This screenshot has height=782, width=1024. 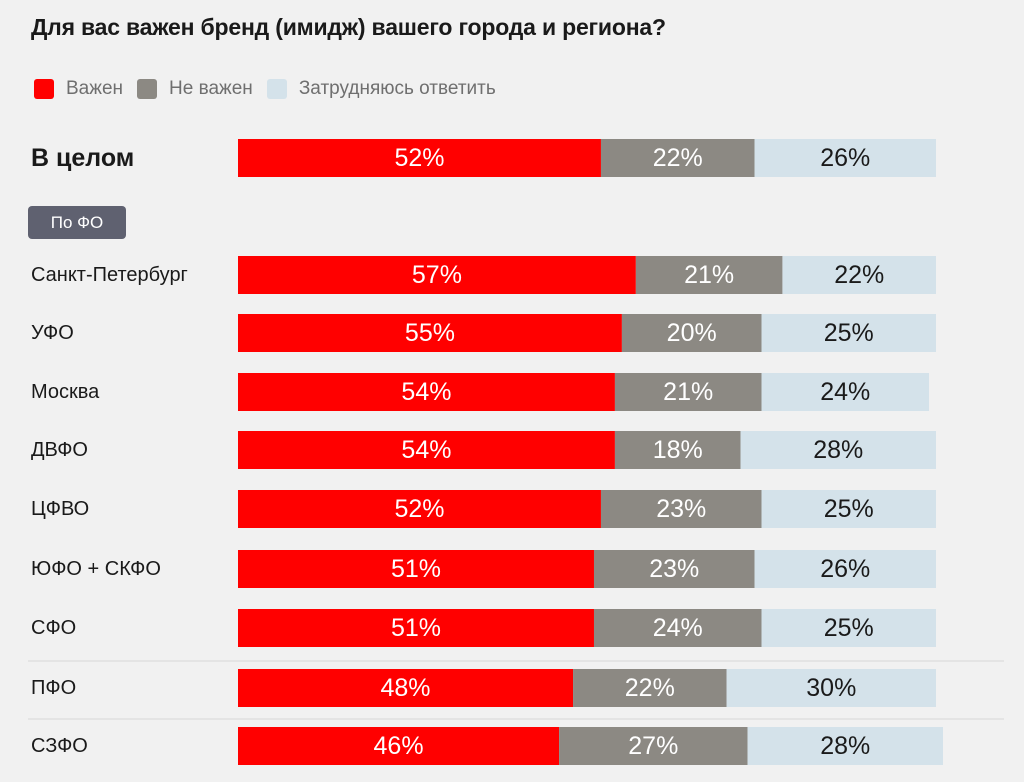 I want to click on data-label: 20%, so click(x=692, y=333).